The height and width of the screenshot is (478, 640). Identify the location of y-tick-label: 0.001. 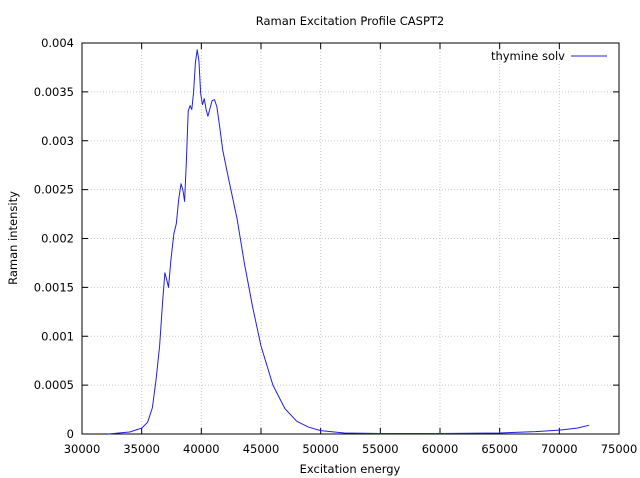
(57, 336).